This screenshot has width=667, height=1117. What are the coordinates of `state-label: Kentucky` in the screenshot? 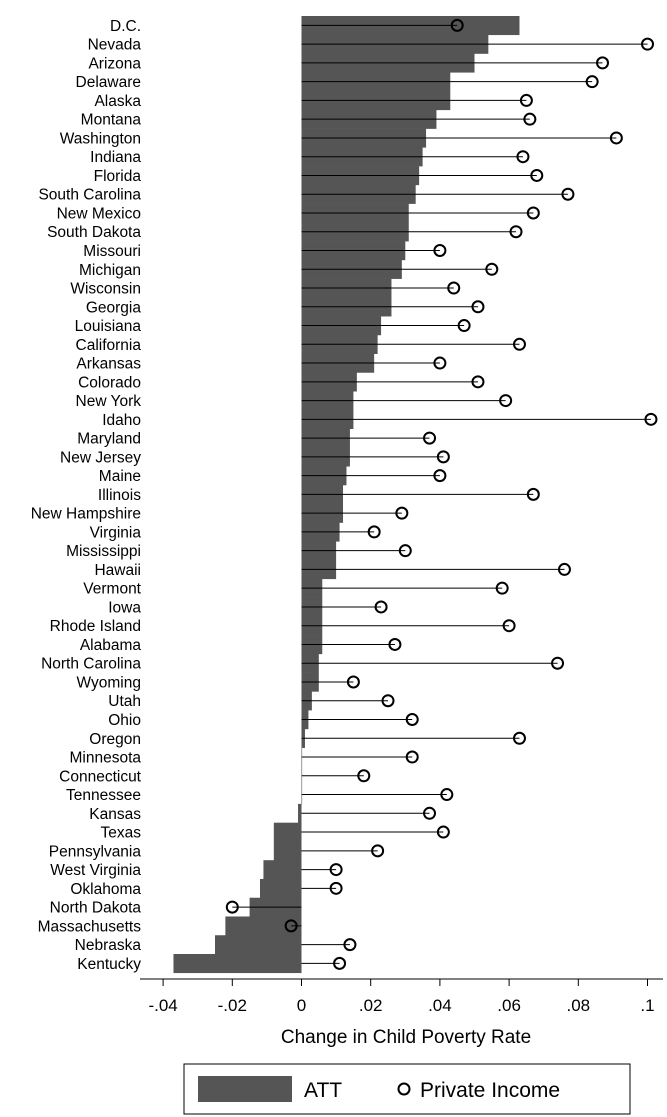 It's located at (109, 964).